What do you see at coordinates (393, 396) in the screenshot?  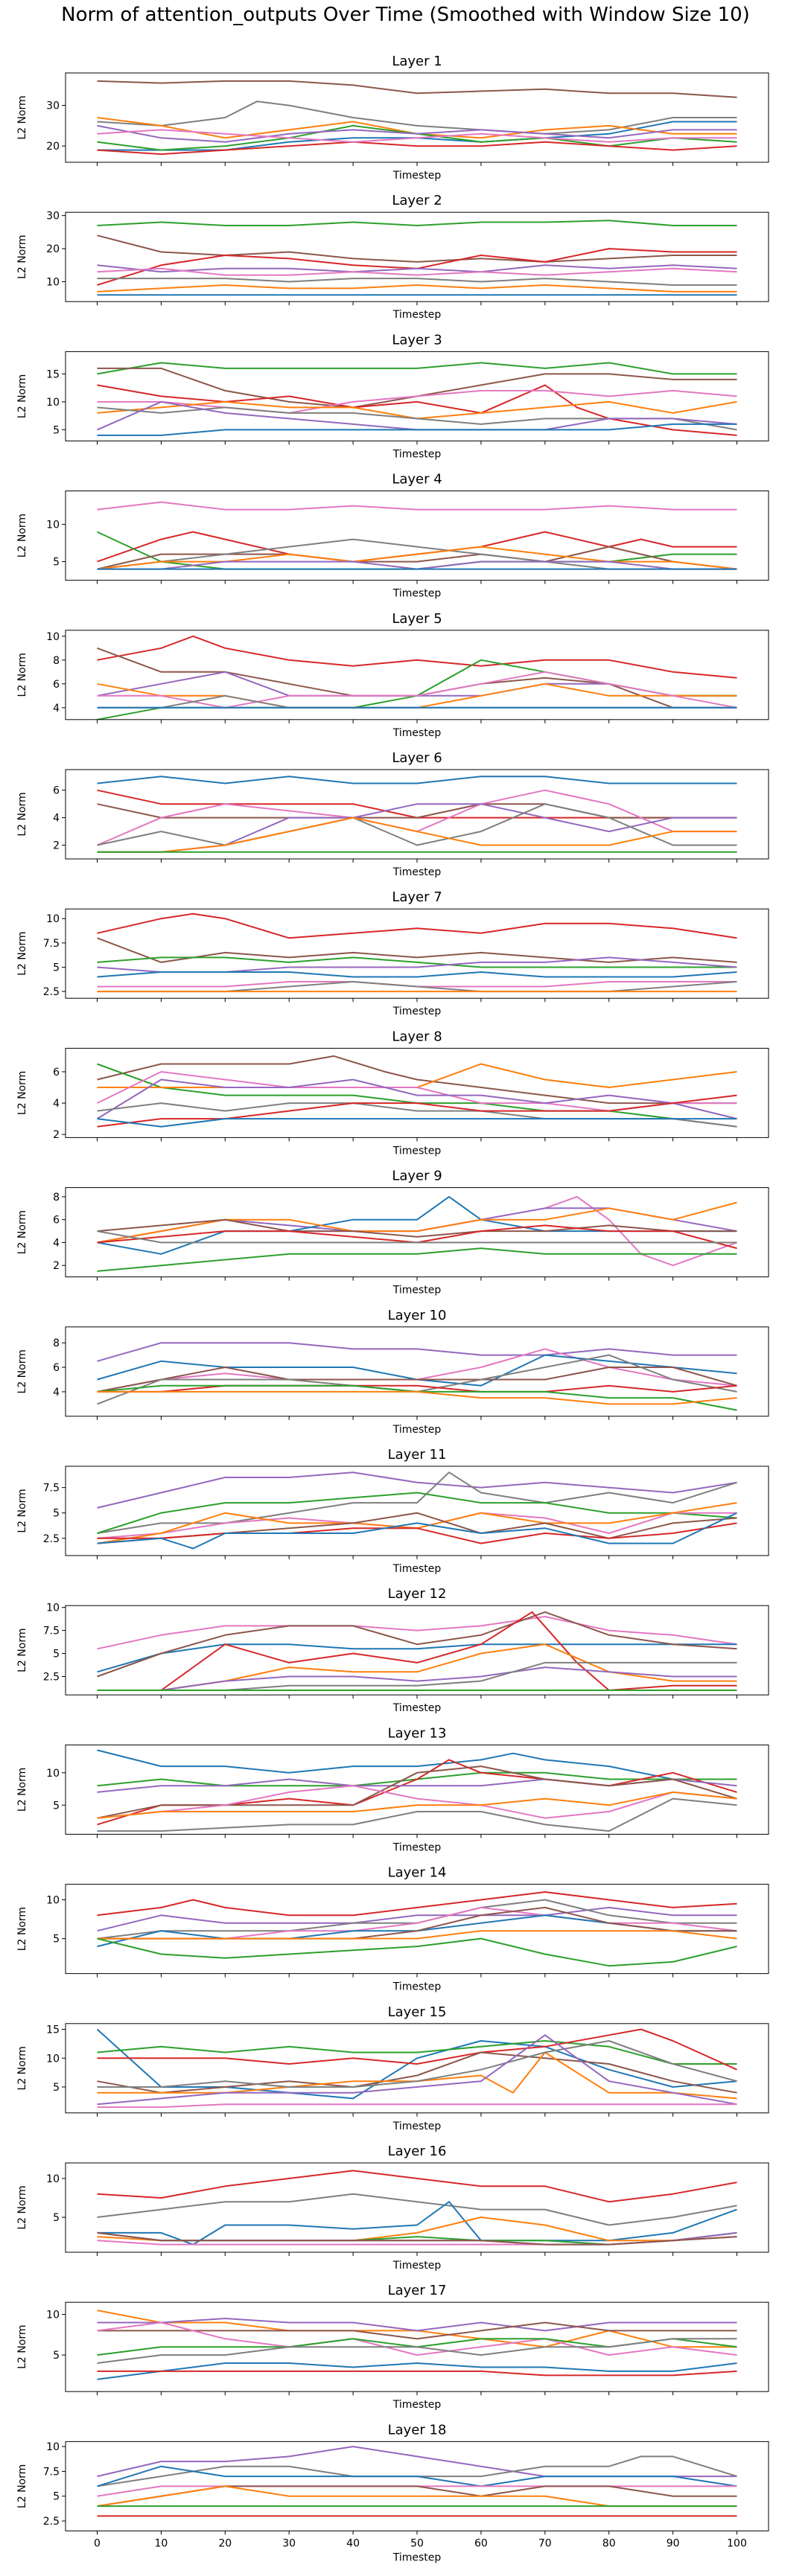 I see `subplot-layer-3: Layer 3 5 10 15 Timestep L2 Norm` at bounding box center [393, 396].